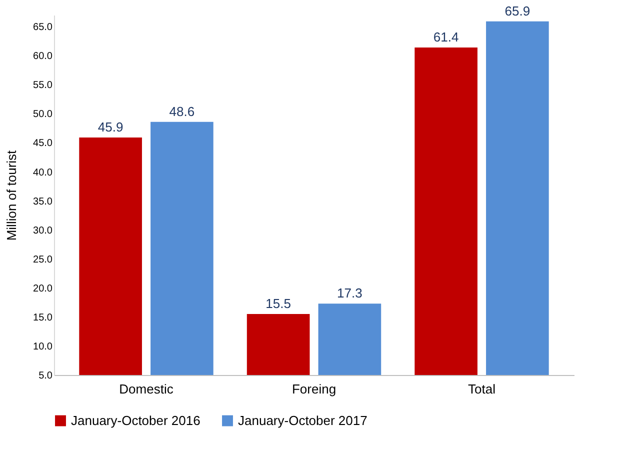 The height and width of the screenshot is (450, 620). I want to click on data-label: 15.5, so click(278, 304).